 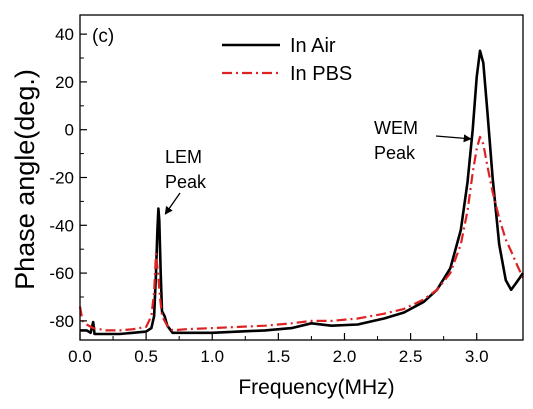 I want to click on x-tick-label: 0.5, so click(x=146, y=356).